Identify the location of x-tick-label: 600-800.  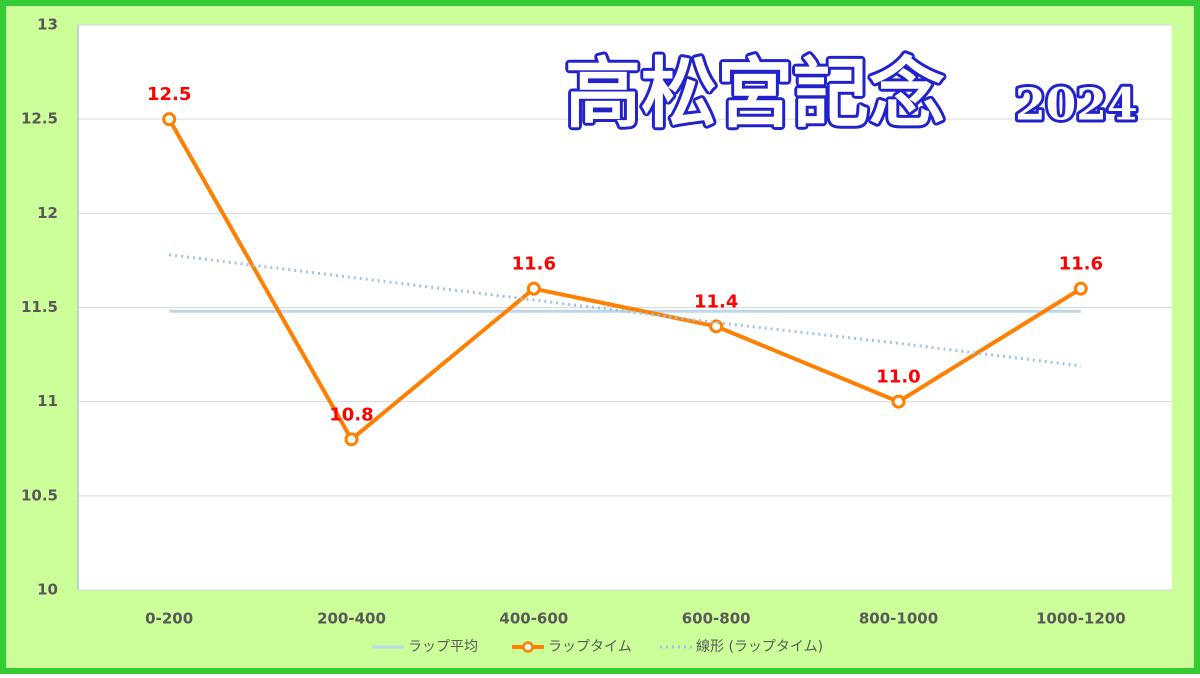
(716, 619).